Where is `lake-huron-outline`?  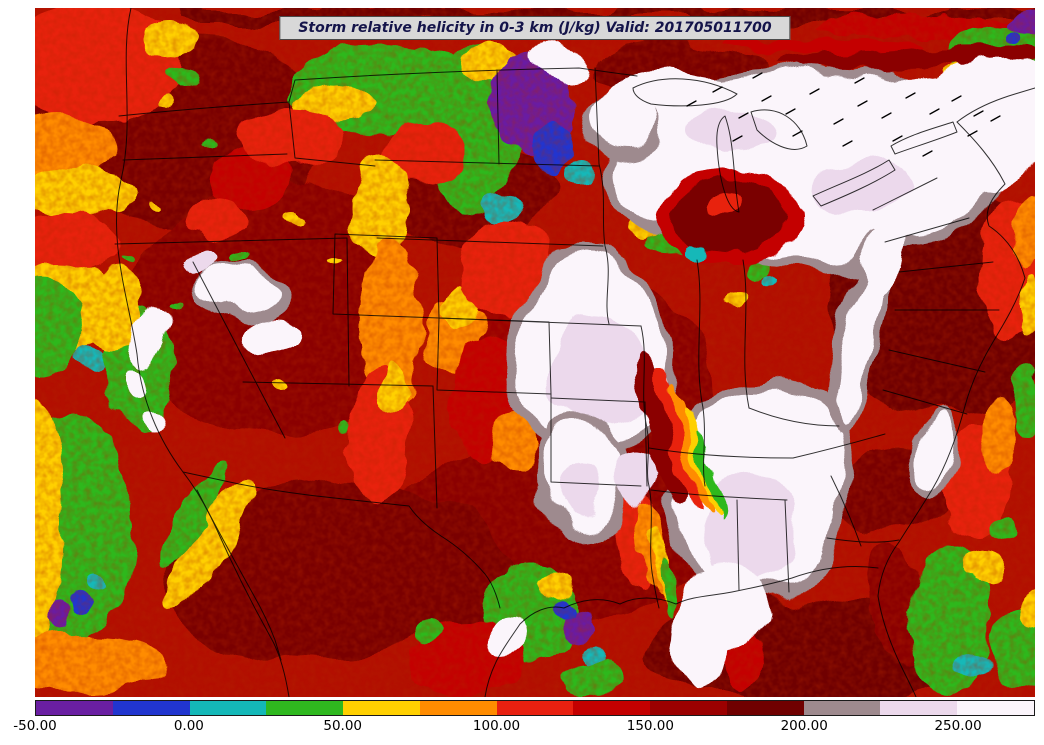
lake-huron-outline is located at coordinates (779, 129).